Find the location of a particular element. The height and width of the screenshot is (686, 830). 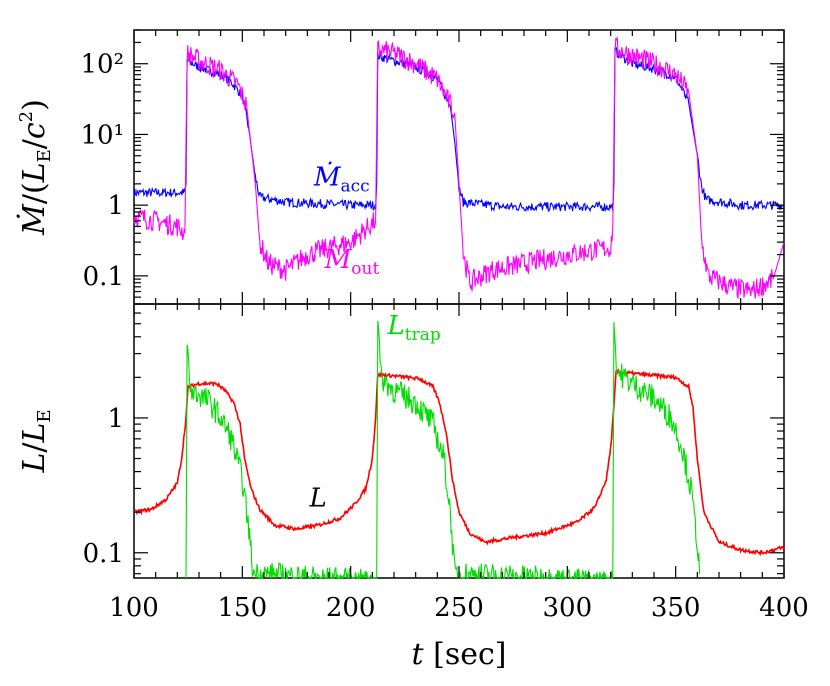

y-tick-label: 10¹ is located at coordinates (102, 135).